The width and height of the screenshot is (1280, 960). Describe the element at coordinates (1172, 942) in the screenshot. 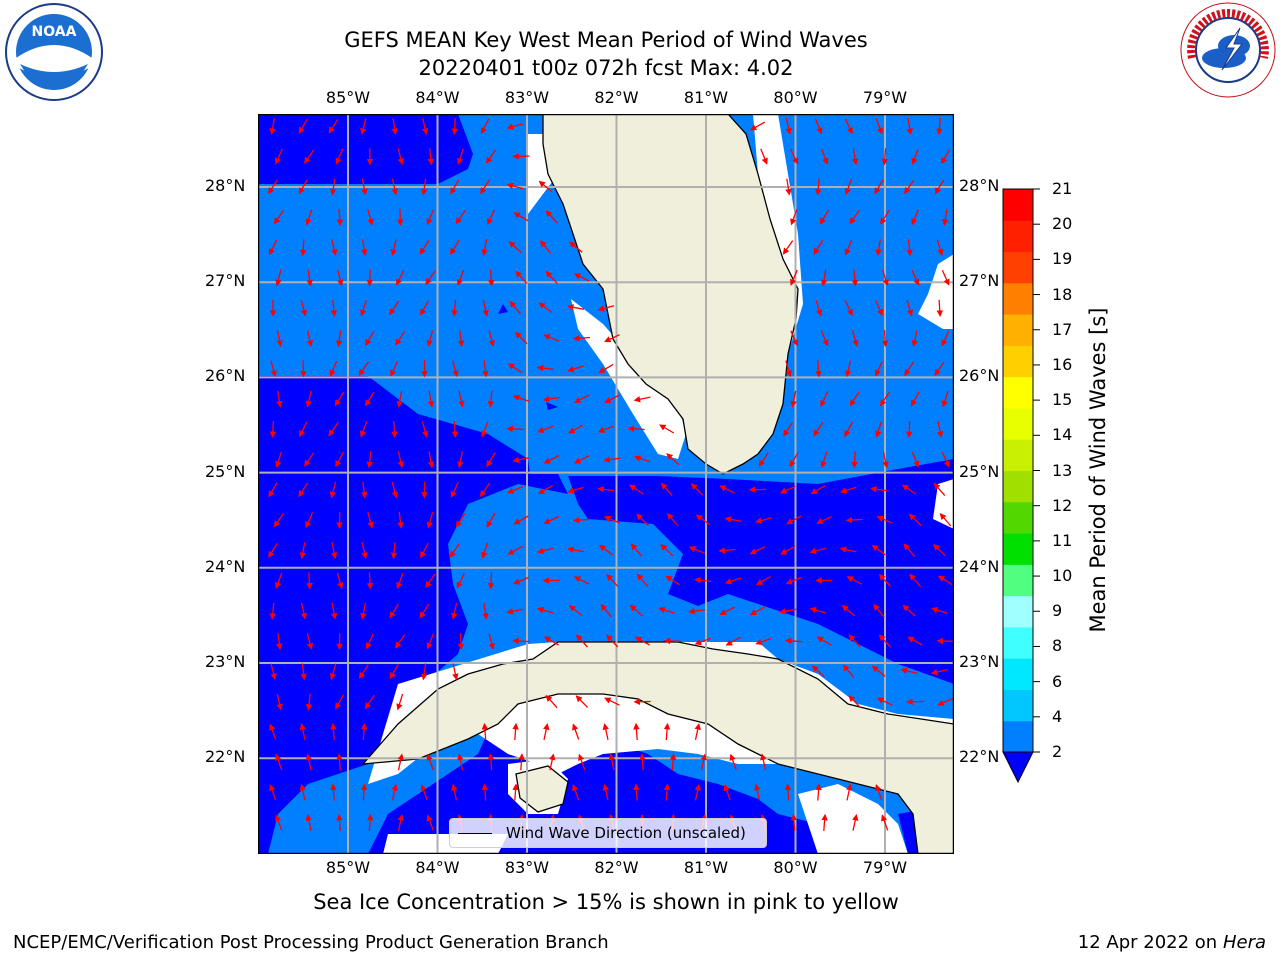

I see `footer-date: 12 Apr 2022 on Hera` at that location.